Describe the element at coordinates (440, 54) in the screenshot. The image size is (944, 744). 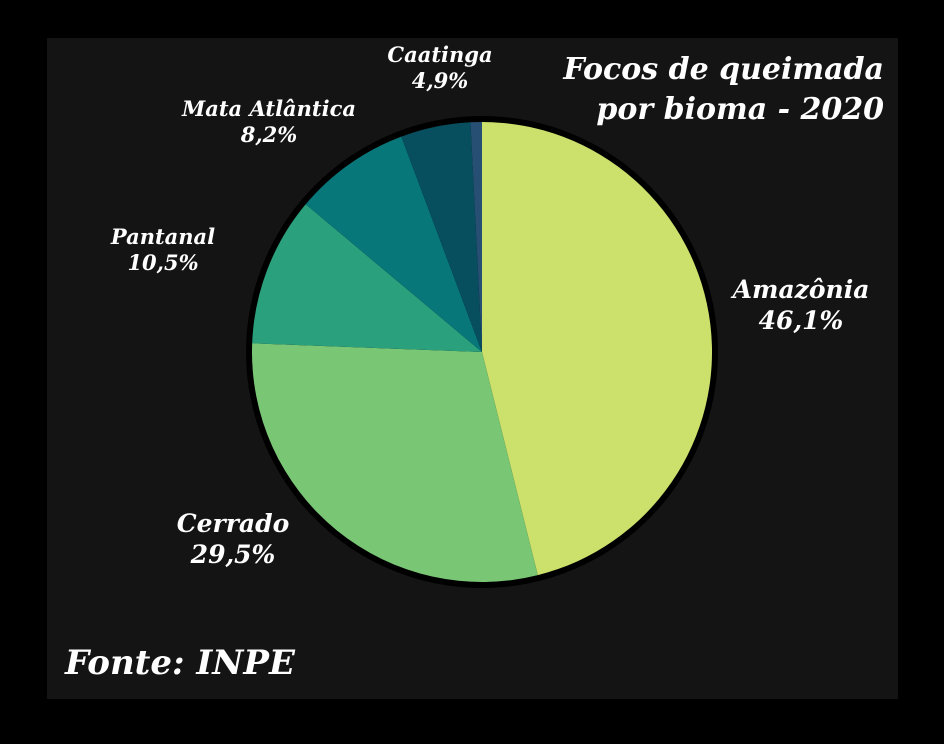
I see `slice-name-caatinga: Caatinga` at that location.